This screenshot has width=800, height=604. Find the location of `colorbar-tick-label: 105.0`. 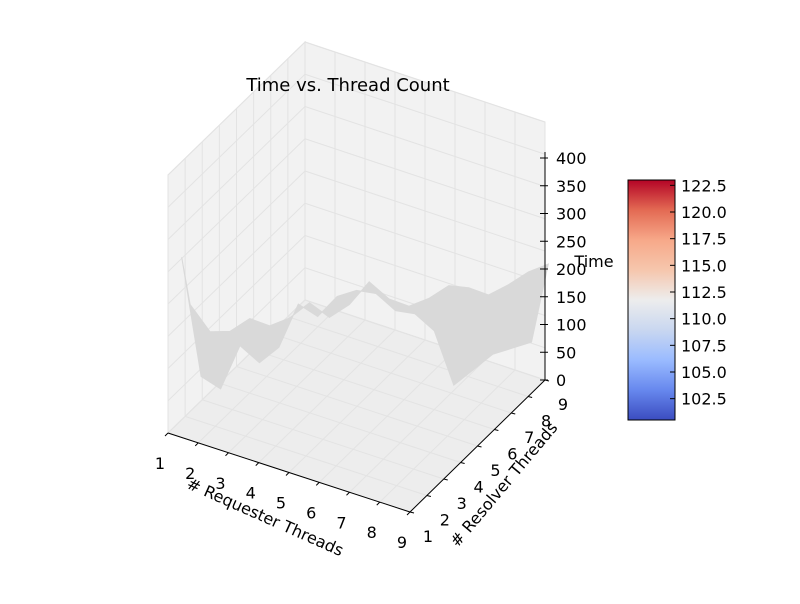

colorbar-tick-label: 105.0 is located at coordinates (704, 372).